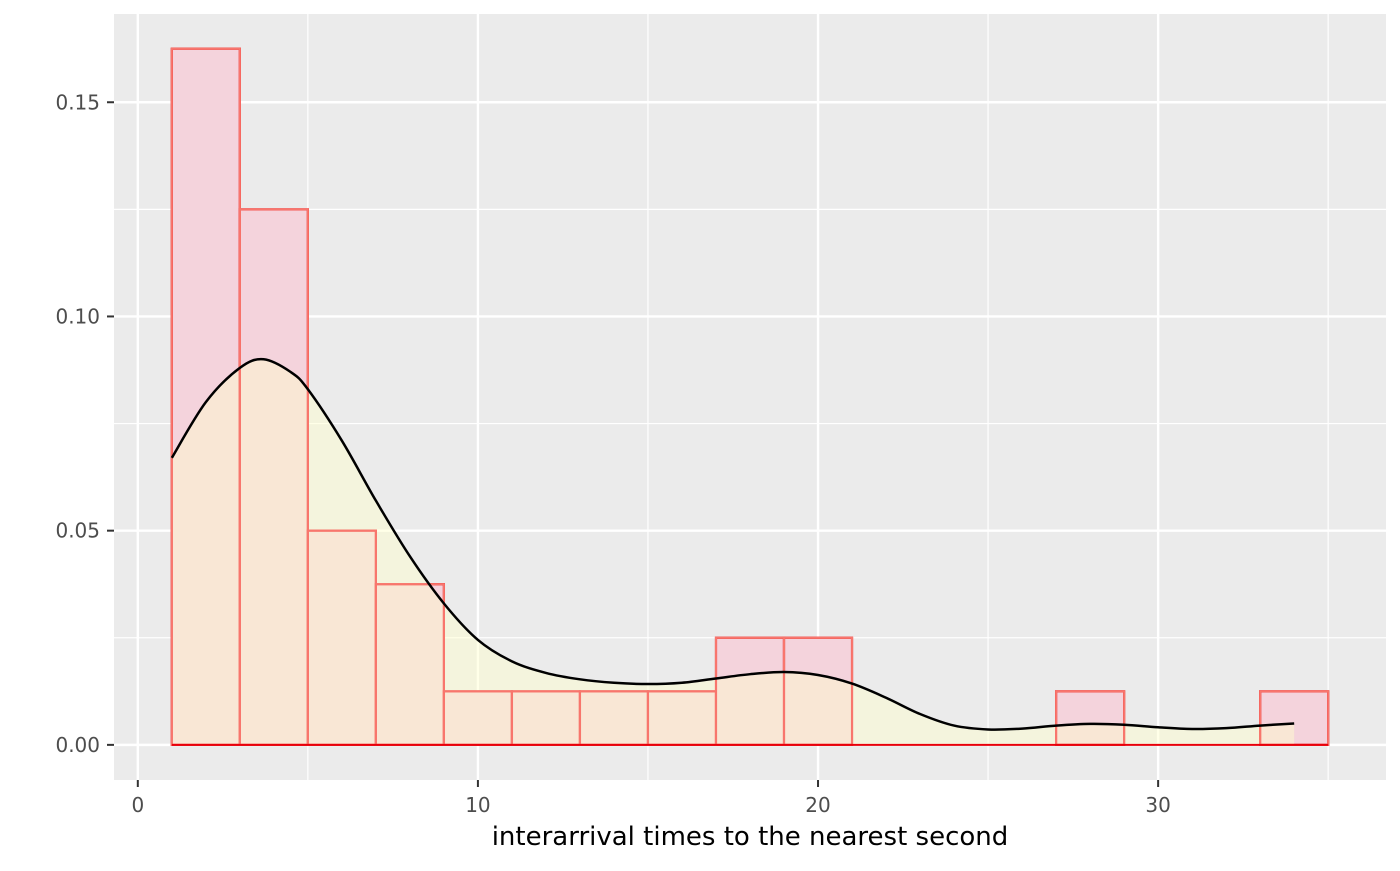 The height and width of the screenshot is (871, 1400). I want to click on x-tick-label: 0, so click(137, 805).